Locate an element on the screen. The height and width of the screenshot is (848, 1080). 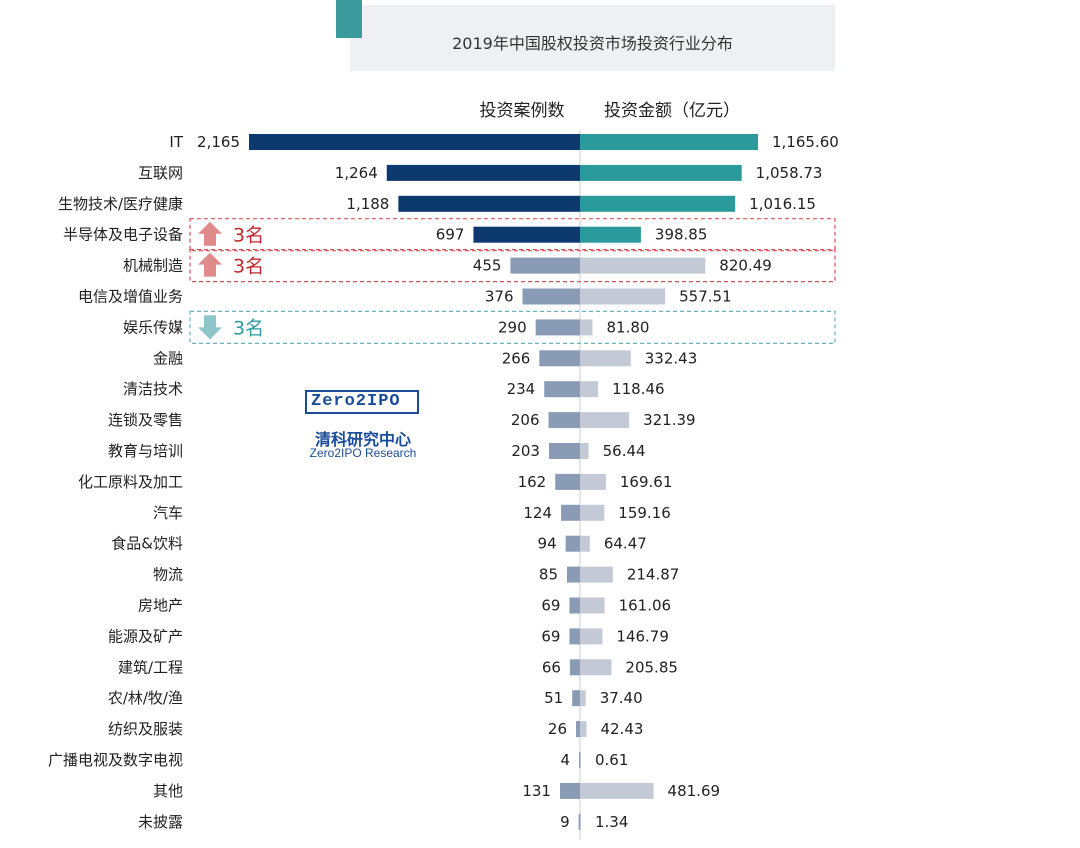
category-label: 未披露 is located at coordinates (160, 822).